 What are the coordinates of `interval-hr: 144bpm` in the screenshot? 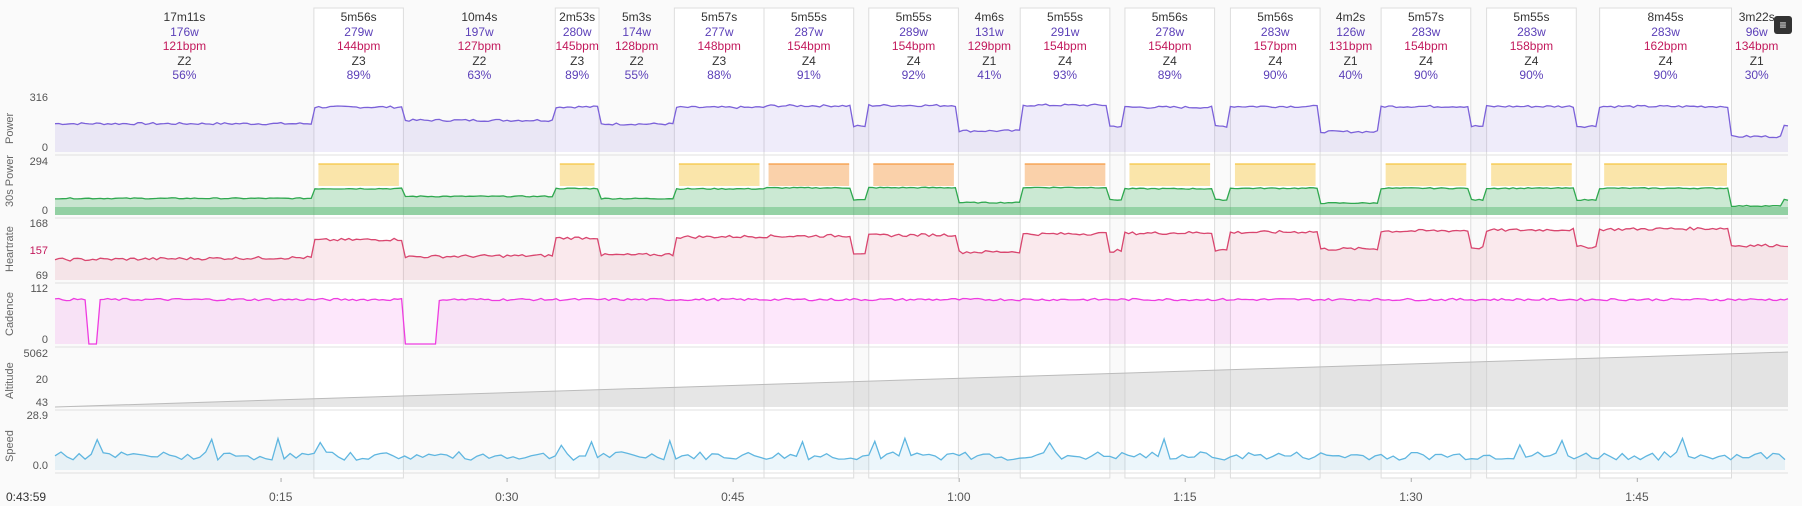 It's located at (358, 46).